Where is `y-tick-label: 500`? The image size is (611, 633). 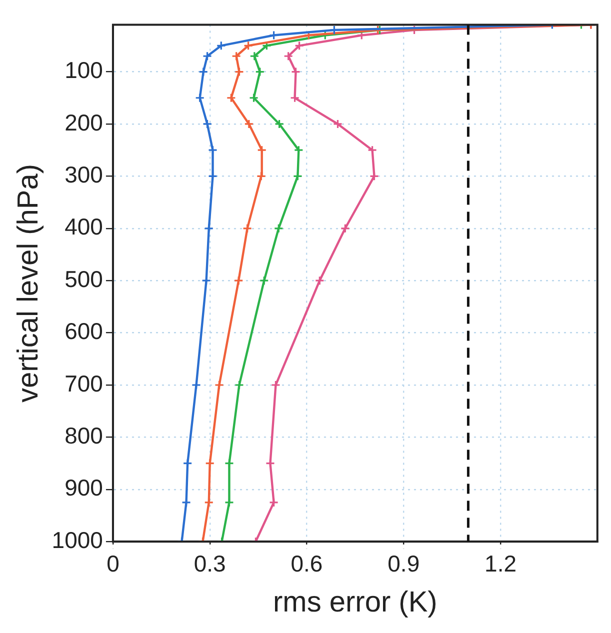
y-tick-label: 500 is located at coordinates (83, 279).